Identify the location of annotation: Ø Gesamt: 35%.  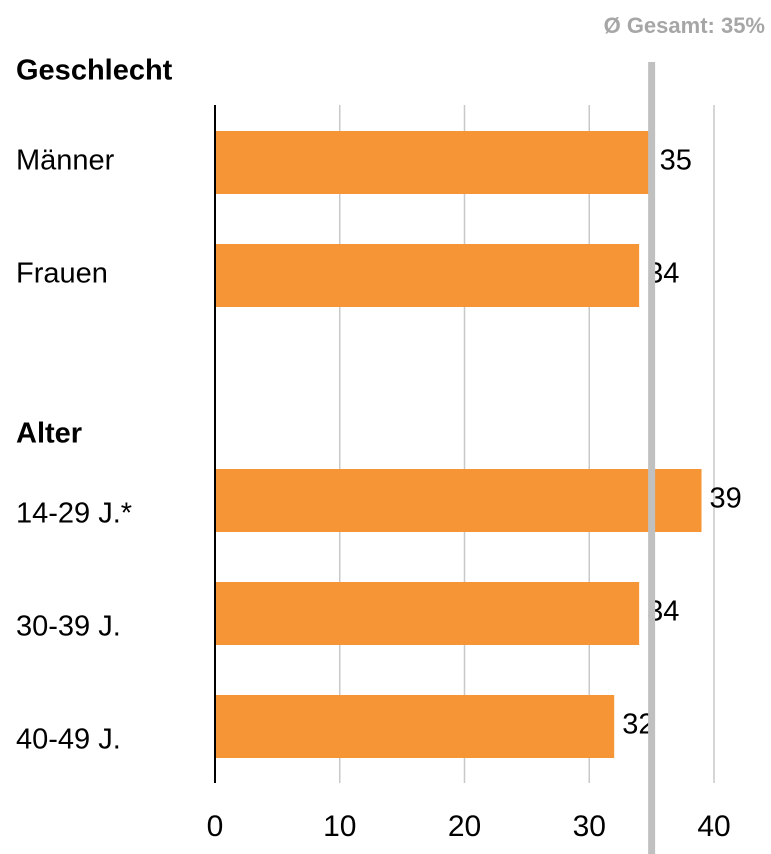
(684, 25).